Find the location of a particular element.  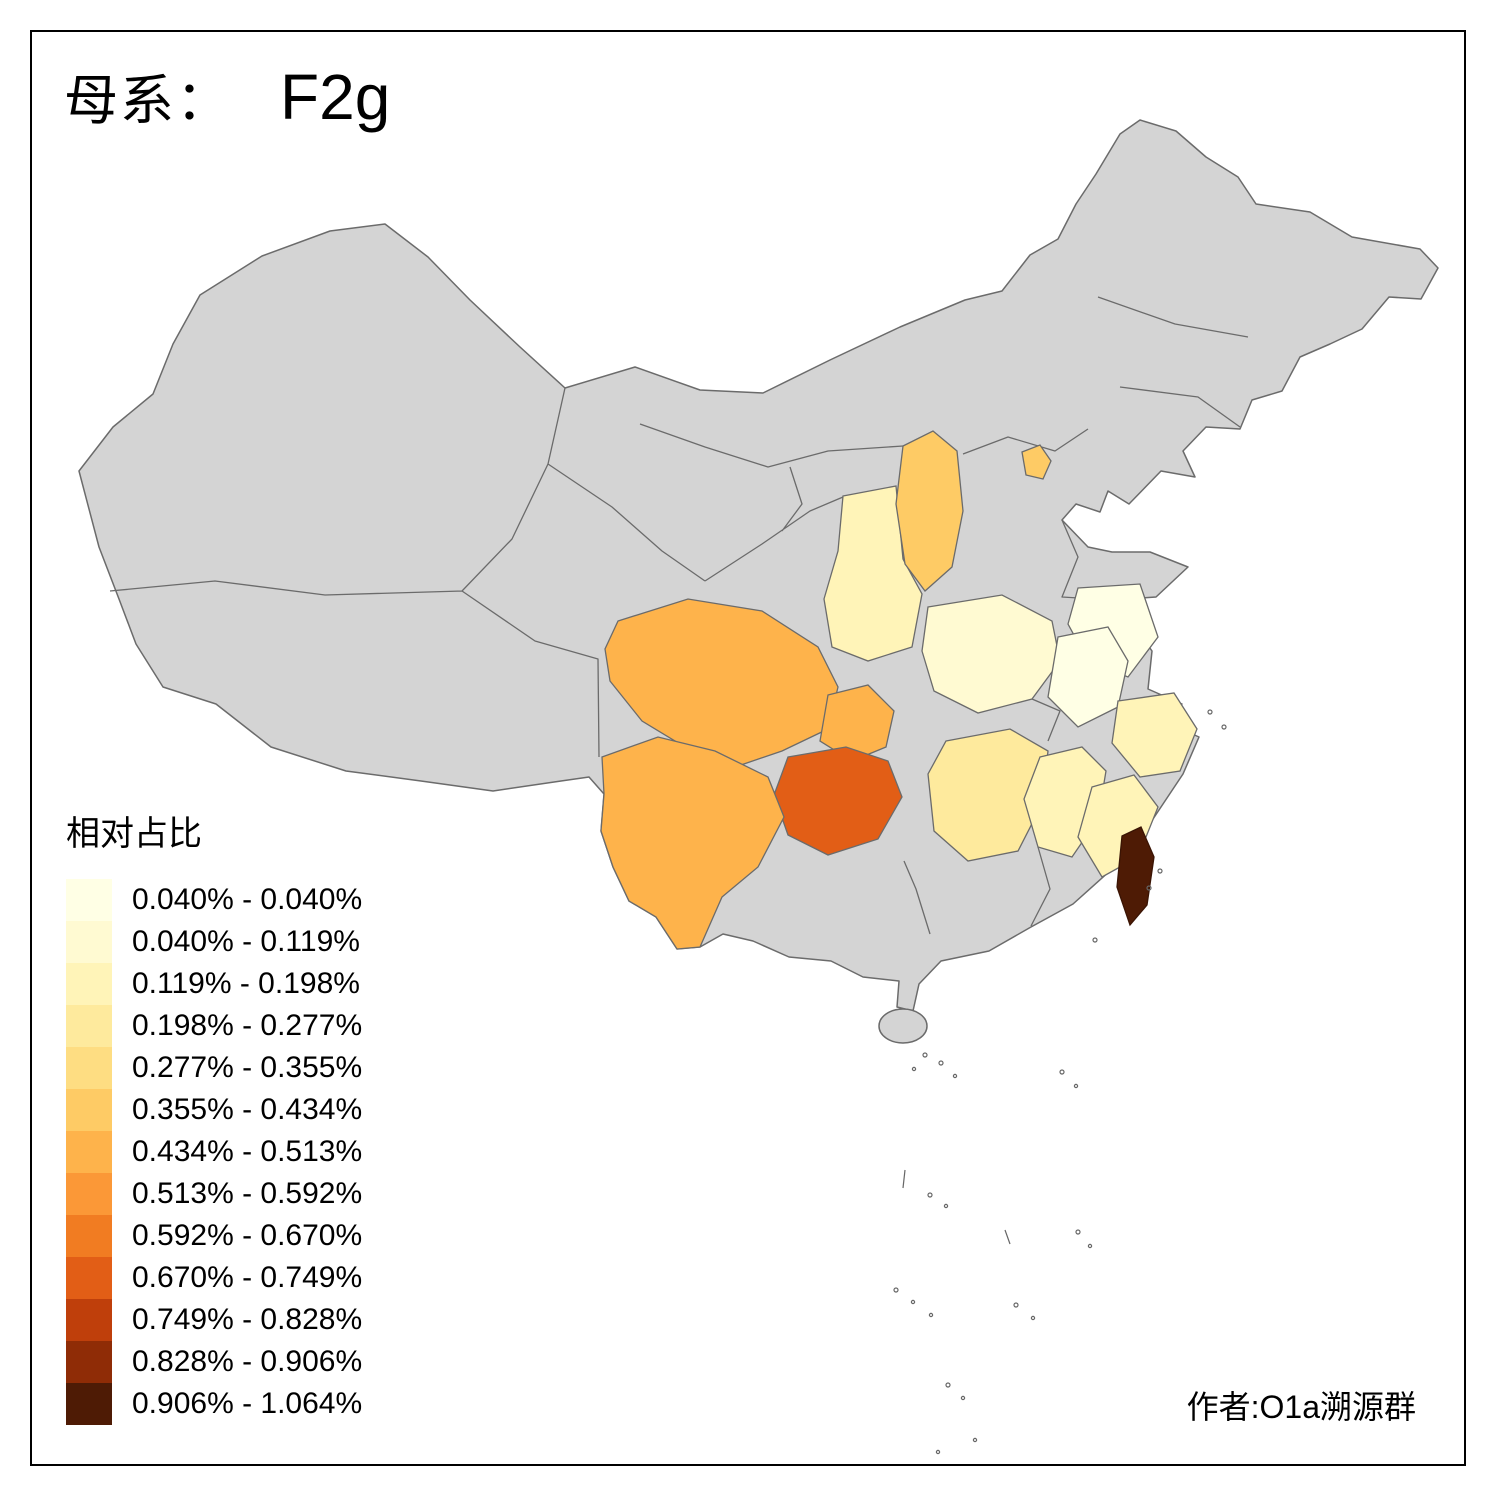

legend-label: 0.749% - 0.828% is located at coordinates (247, 1319).